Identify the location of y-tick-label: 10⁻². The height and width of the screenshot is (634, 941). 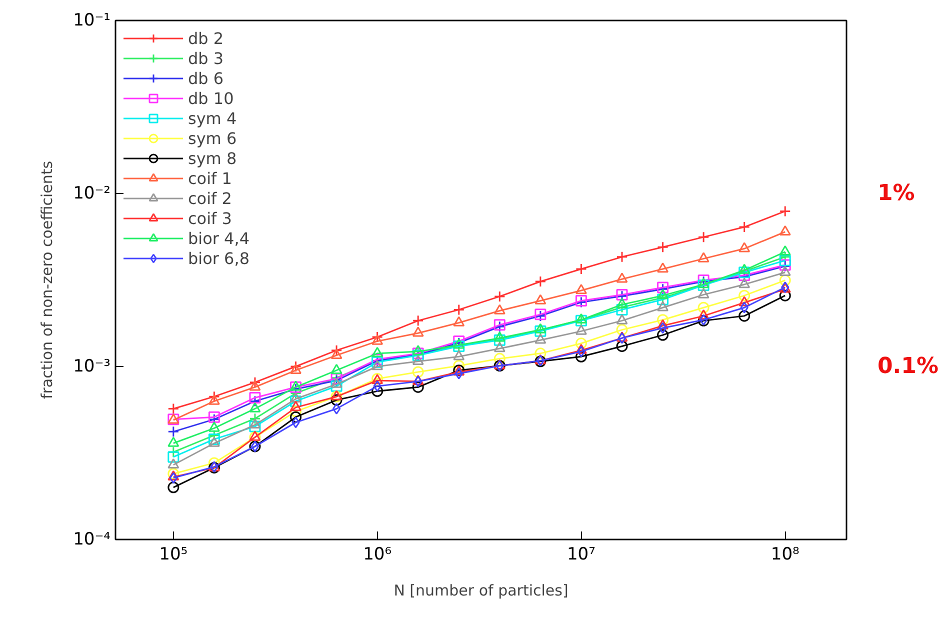
(91, 194).